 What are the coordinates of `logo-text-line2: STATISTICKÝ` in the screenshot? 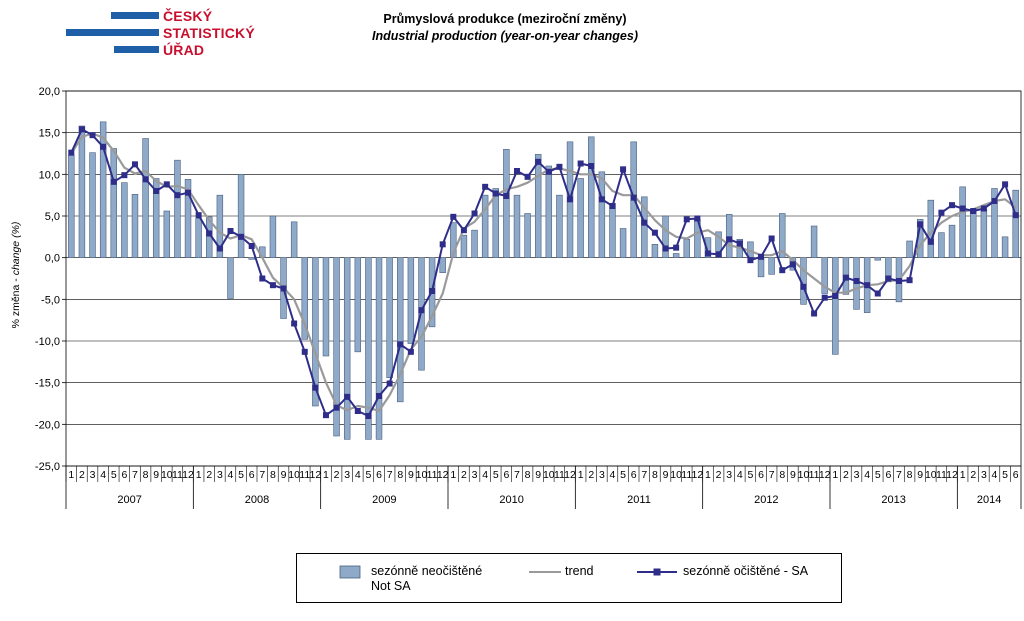 It's located at (209, 33).